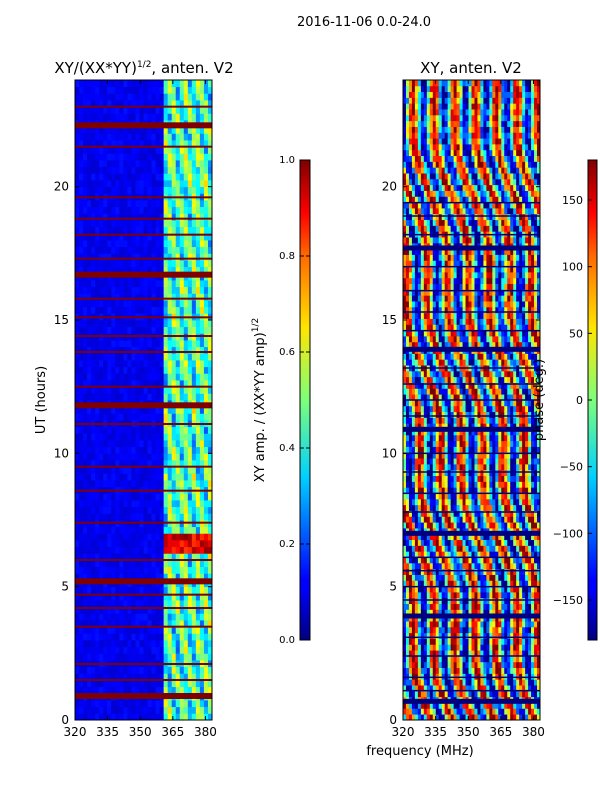  Describe the element at coordinates (65, 720) in the screenshot. I see `y-tick-label: 0` at that location.